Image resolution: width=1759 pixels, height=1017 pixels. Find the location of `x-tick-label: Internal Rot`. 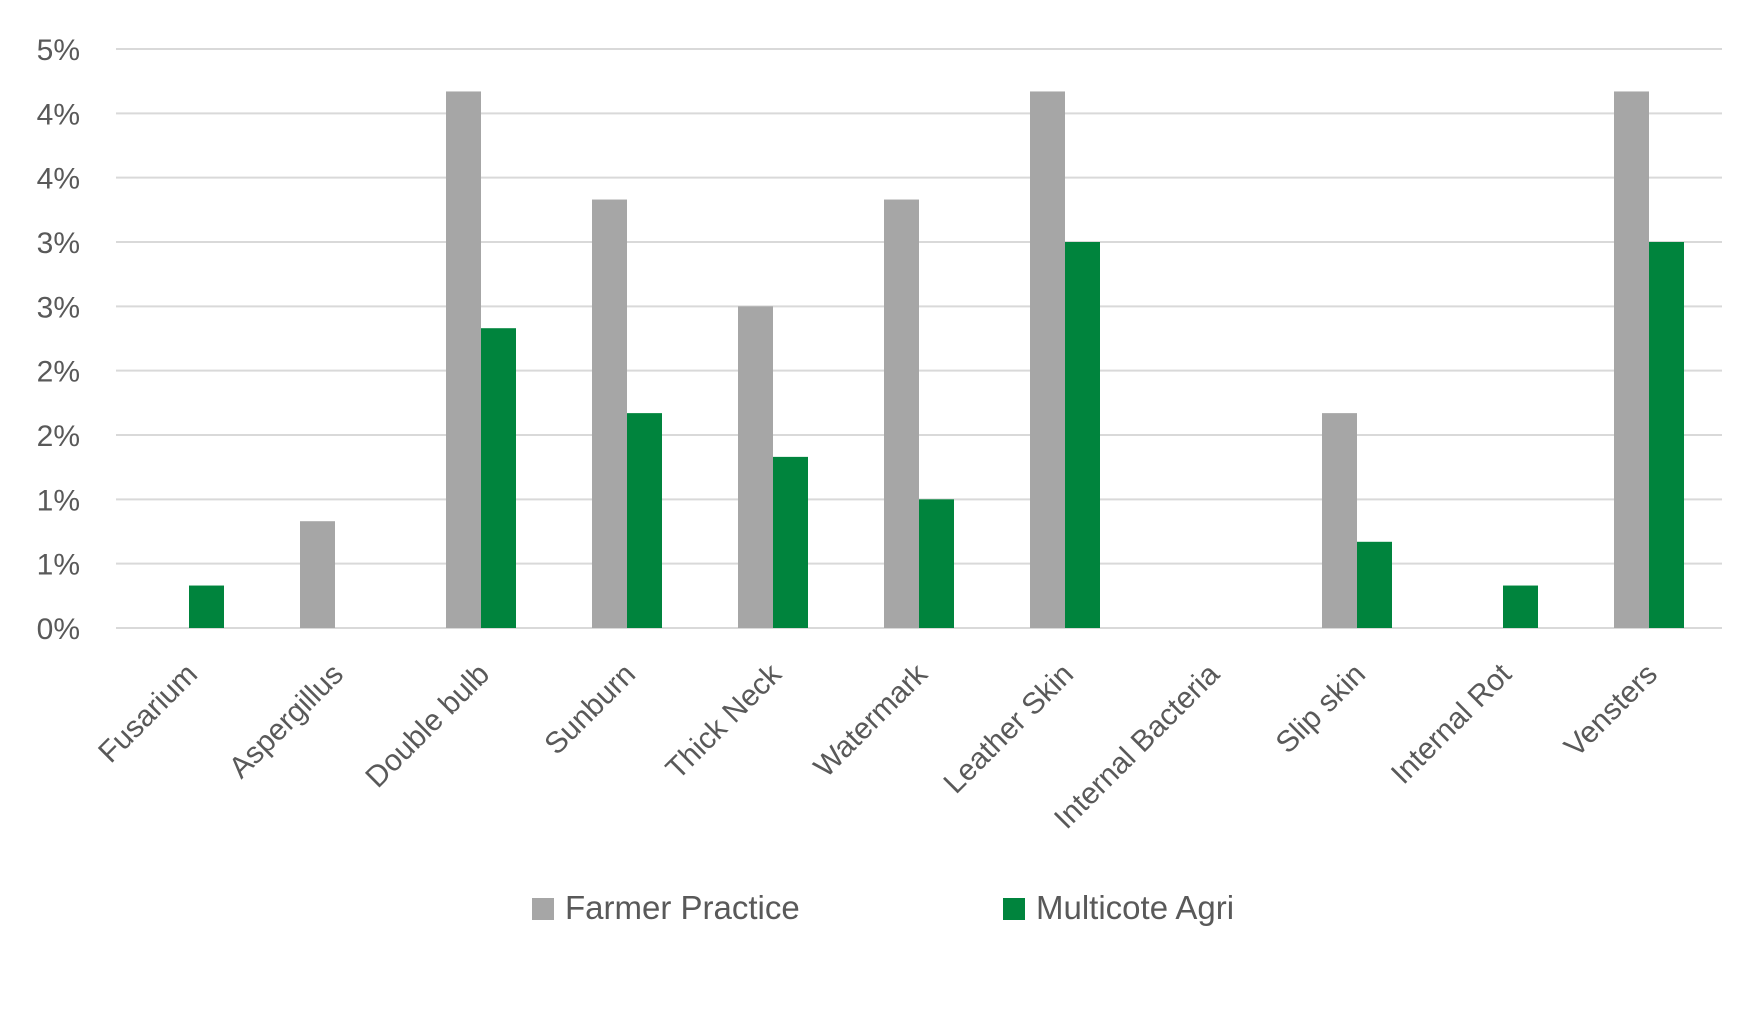

x-tick-label: Internal Rot is located at coordinates (1451, 723).